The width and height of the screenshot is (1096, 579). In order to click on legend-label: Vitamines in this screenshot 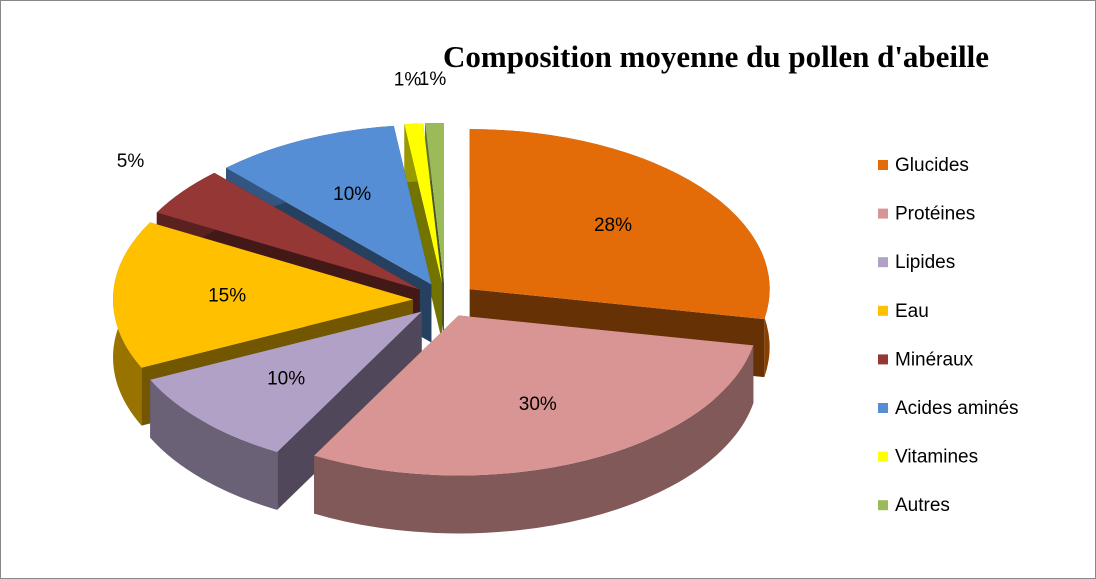, I will do `click(936, 457)`.